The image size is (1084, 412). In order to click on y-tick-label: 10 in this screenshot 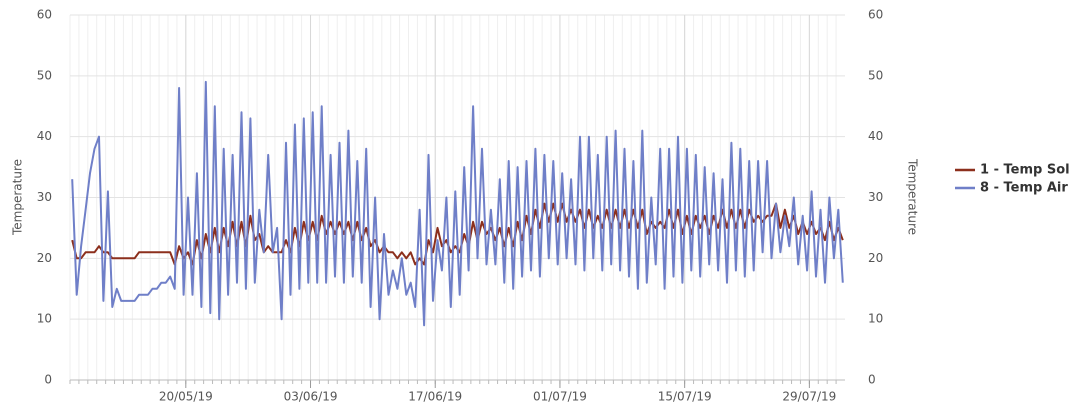, I will do `click(44, 319)`.